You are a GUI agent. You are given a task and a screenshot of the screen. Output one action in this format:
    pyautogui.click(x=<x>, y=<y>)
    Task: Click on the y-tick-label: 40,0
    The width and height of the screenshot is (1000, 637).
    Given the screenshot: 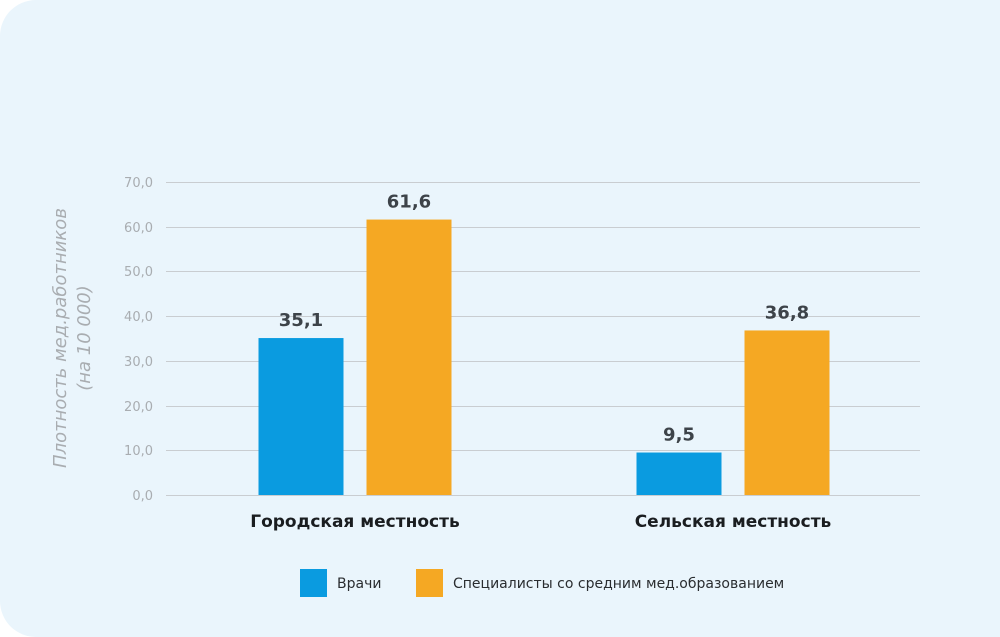 What is the action you would take?
    pyautogui.click(x=138, y=317)
    